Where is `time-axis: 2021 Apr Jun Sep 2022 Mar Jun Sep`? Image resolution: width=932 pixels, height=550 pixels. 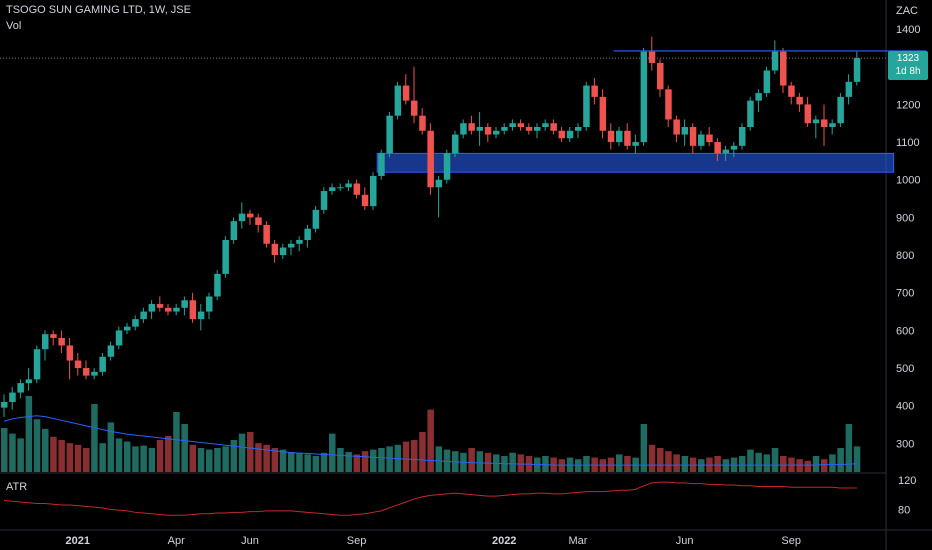
time-axis: 2021 Apr Jun Sep 2022 Mar Jun Sep is located at coordinates (433, 541).